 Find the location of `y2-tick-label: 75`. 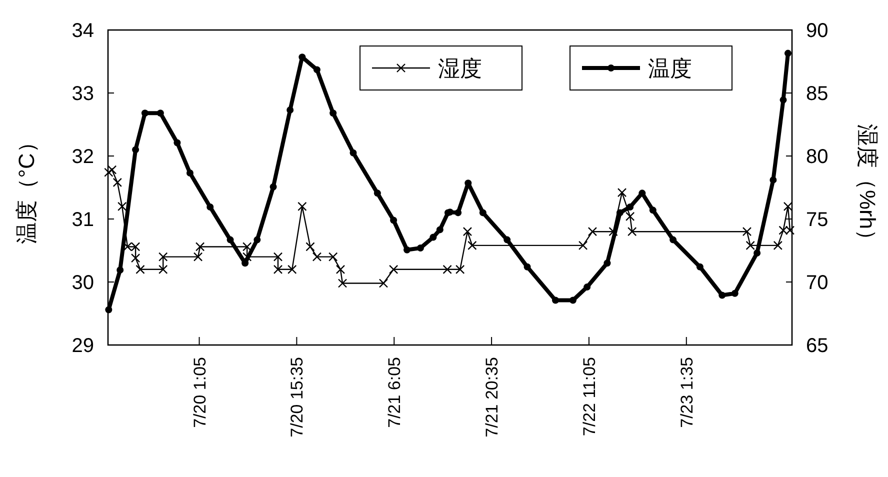

y2-tick-label: 75 is located at coordinates (817, 220).